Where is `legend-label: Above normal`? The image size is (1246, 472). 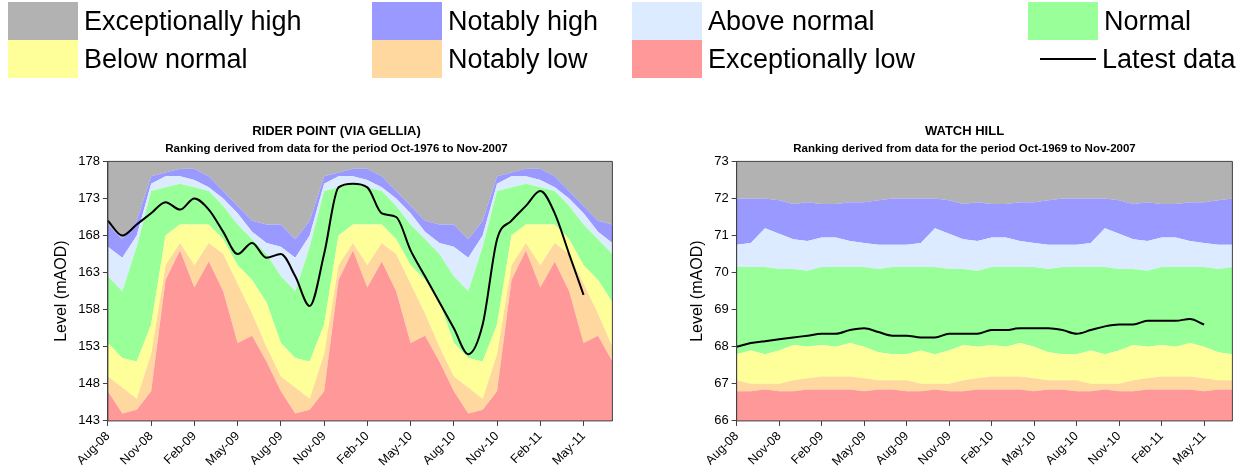
legend-label: Above normal is located at coordinates (791, 21).